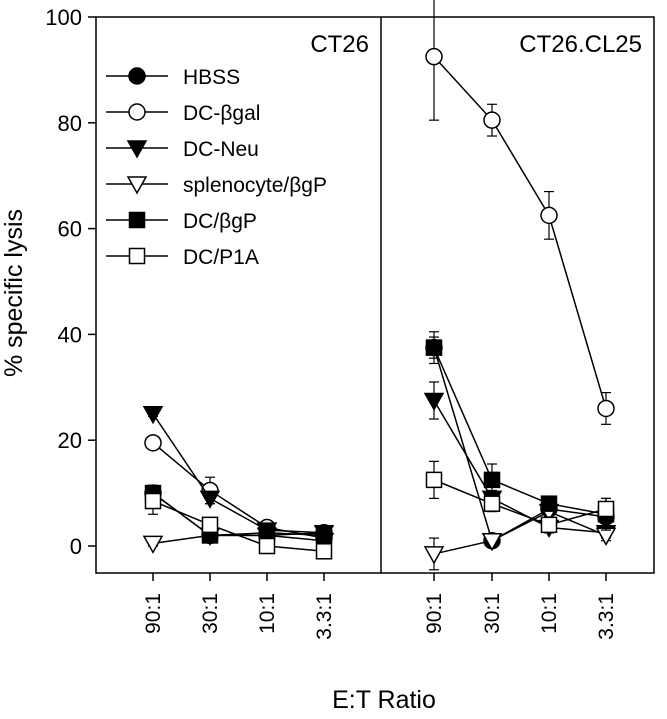  What do you see at coordinates (211, 77) in the screenshot?
I see `legend-label: HBSS` at bounding box center [211, 77].